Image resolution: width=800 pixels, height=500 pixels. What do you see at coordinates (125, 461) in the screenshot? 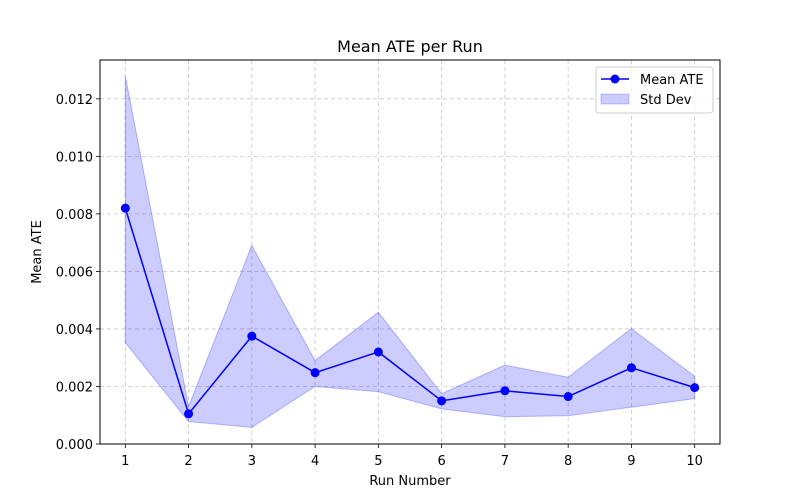
I see `x-tick-label: 1` at bounding box center [125, 461].